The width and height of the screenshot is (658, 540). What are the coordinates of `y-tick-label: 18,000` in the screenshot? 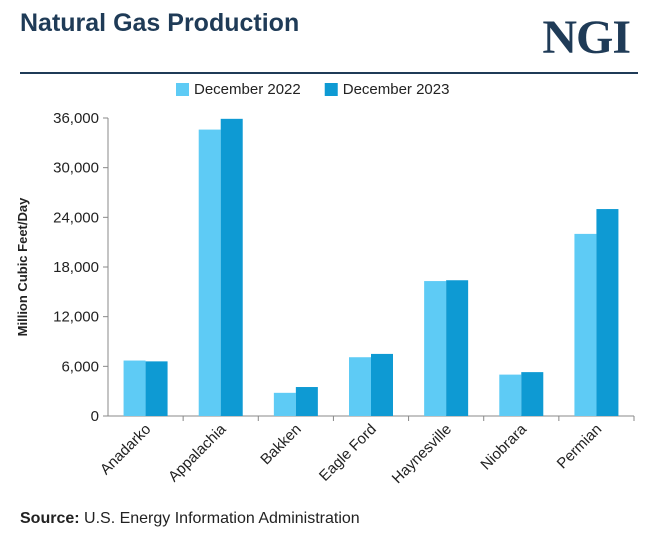 It's located at (76, 267).